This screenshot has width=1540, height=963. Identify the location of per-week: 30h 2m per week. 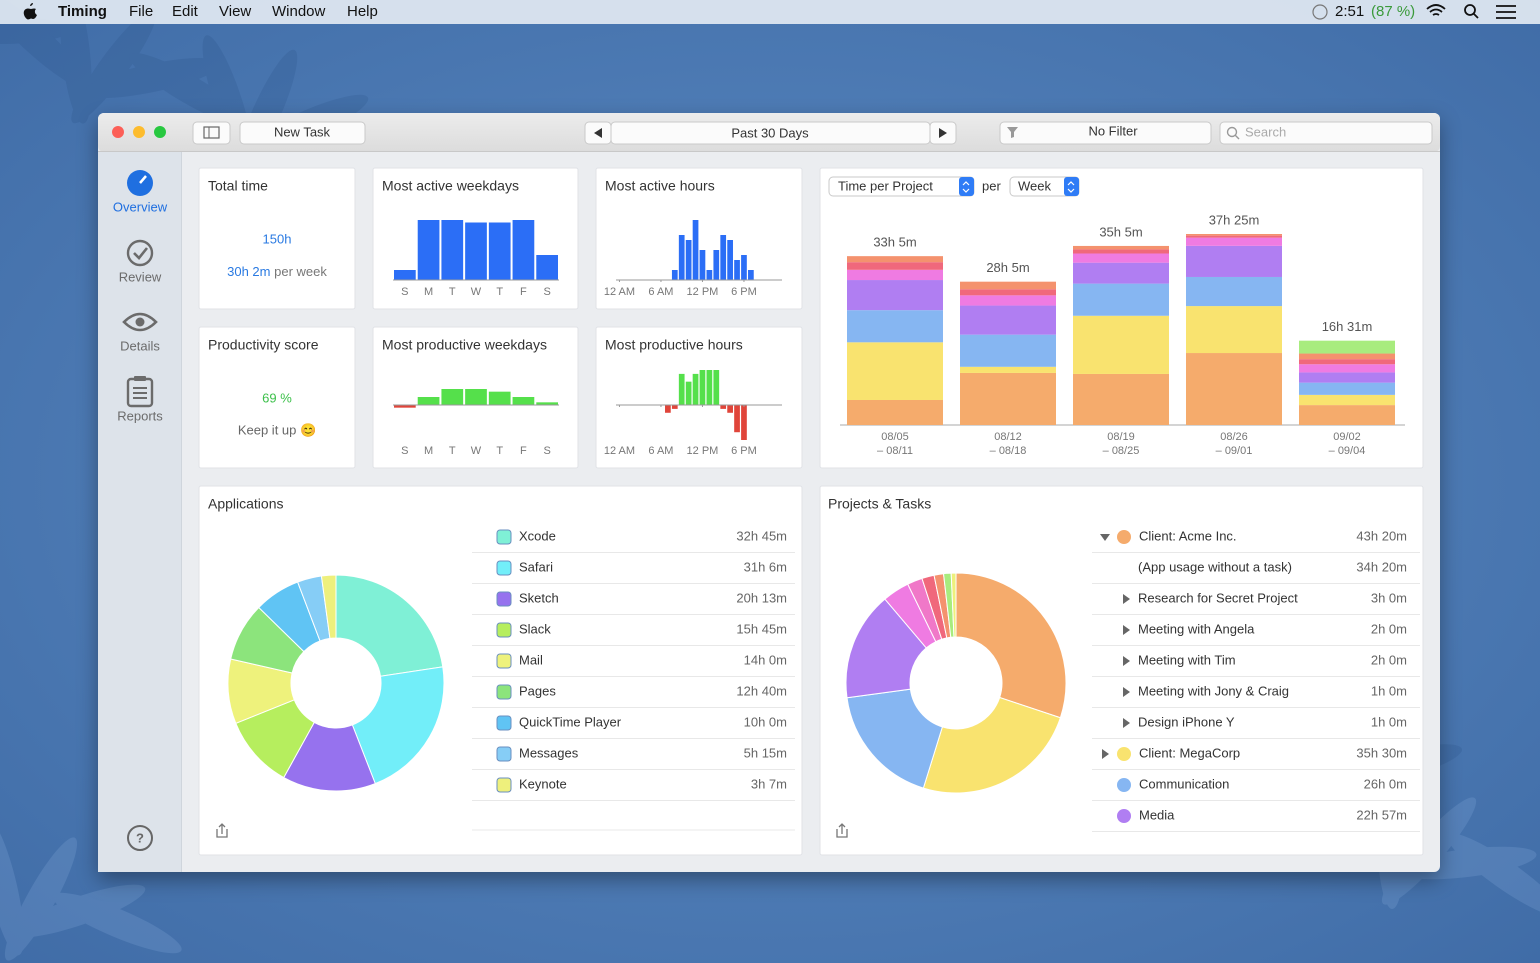
(277, 271).